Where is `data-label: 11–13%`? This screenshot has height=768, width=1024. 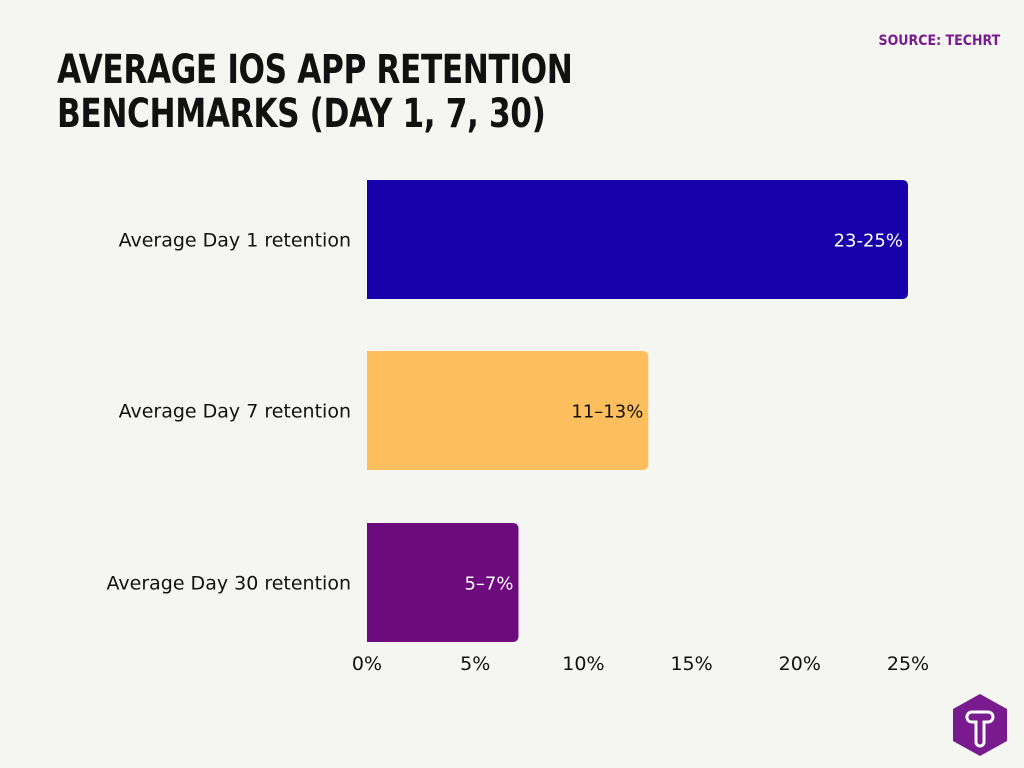 data-label: 11–13% is located at coordinates (607, 412).